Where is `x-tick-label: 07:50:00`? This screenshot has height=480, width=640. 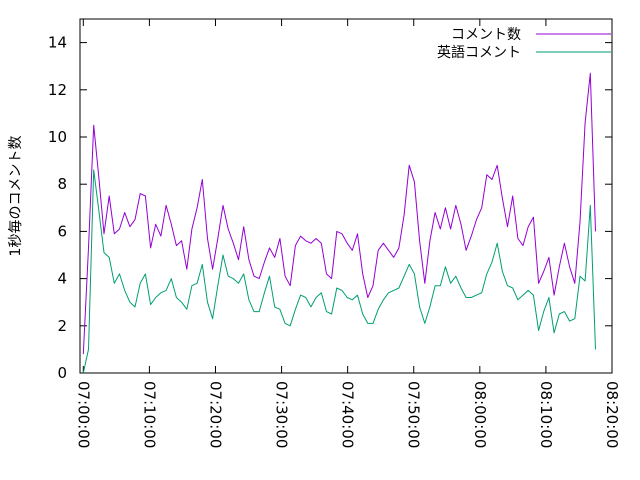 x-tick-label: 07:50:00 is located at coordinates (414, 414).